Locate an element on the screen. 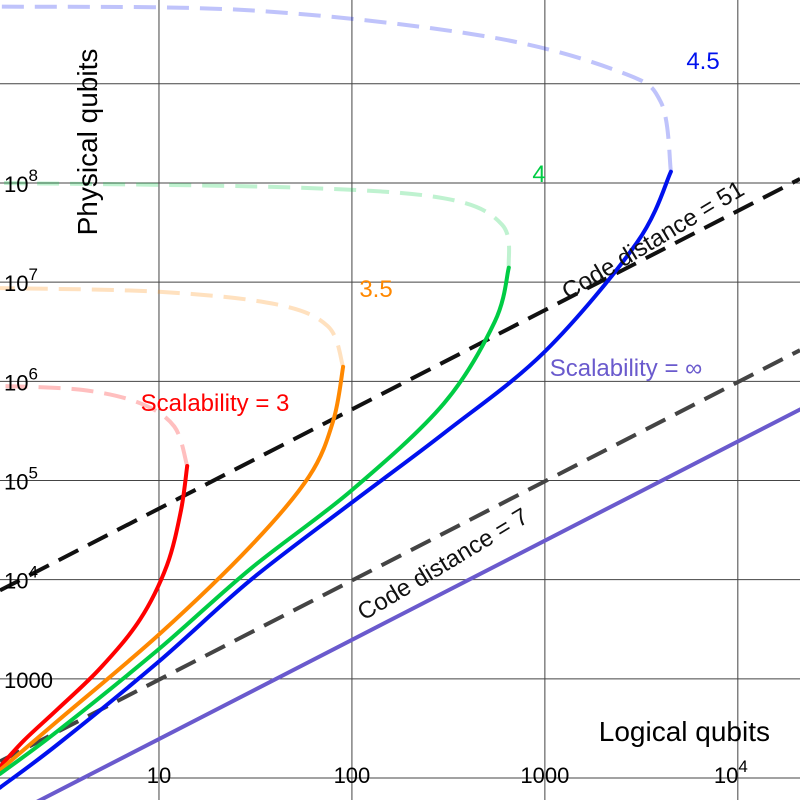 This screenshot has width=800, height=800. x-tick-label: 10⁴ is located at coordinates (731, 772).